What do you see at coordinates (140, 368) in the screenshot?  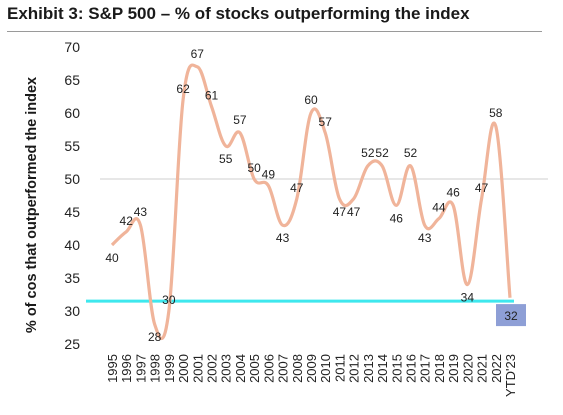 I see `x-tick-label: 1997` at bounding box center [140, 368].